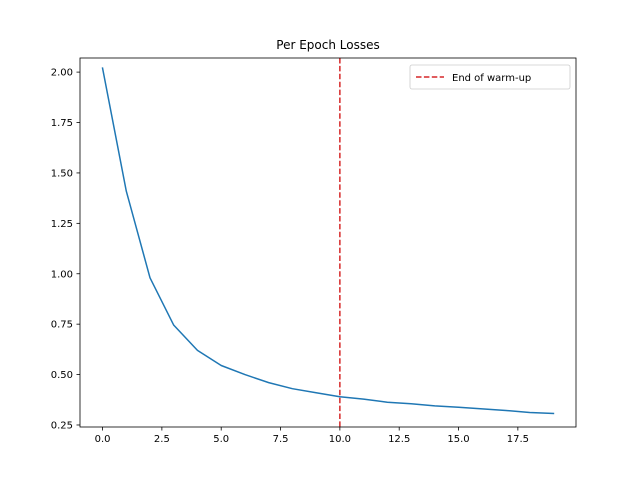 The image size is (640, 480). I want to click on x-tick-label: 2.5, so click(162, 439).